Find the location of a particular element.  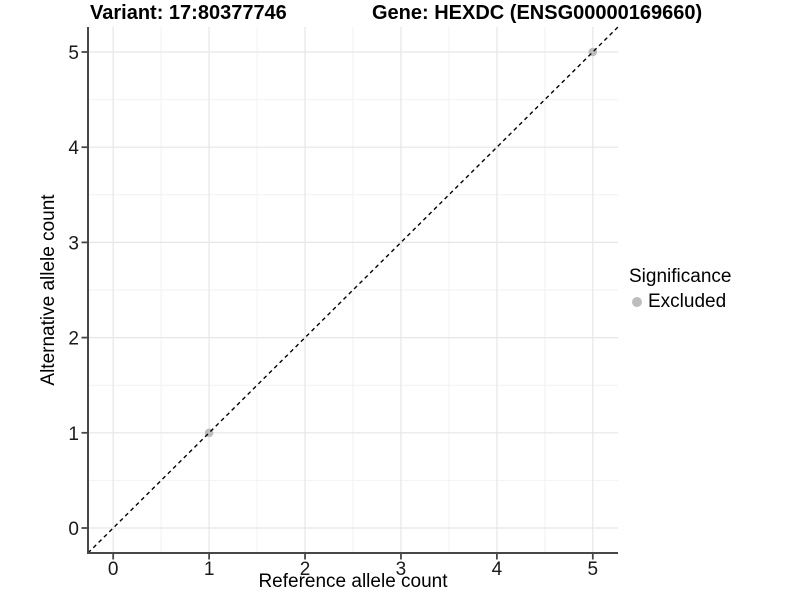

x-tick-label: 5 is located at coordinates (593, 569).